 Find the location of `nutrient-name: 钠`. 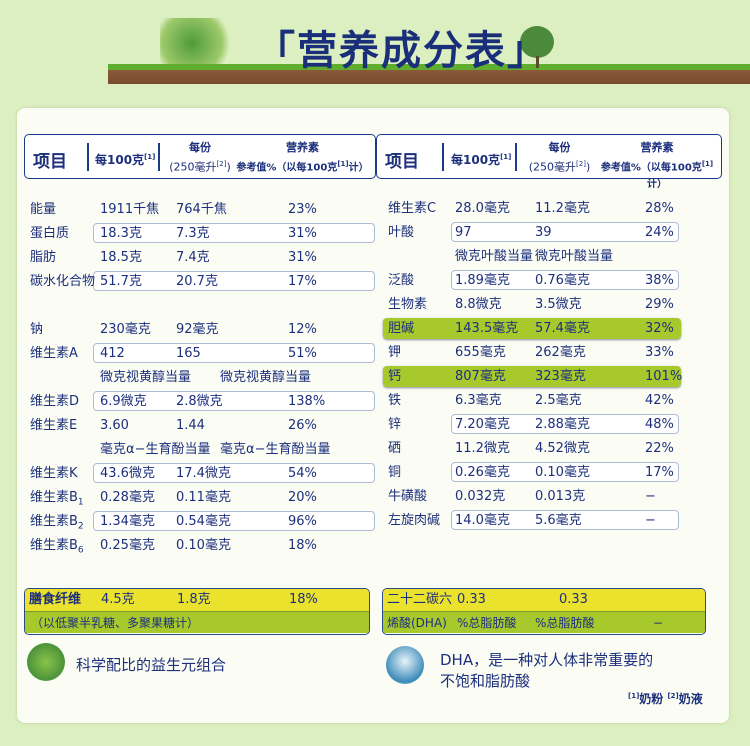

nutrient-name: 钠 is located at coordinates (37, 329).